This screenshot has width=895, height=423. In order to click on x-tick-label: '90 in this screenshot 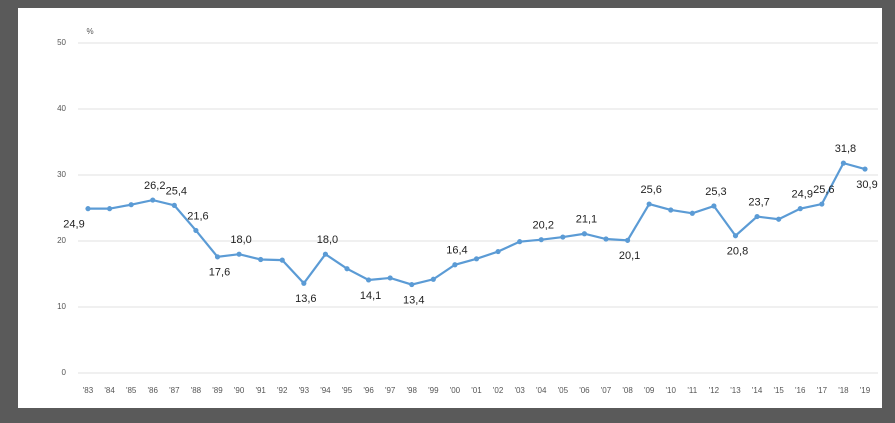, I will do `click(239, 390)`.